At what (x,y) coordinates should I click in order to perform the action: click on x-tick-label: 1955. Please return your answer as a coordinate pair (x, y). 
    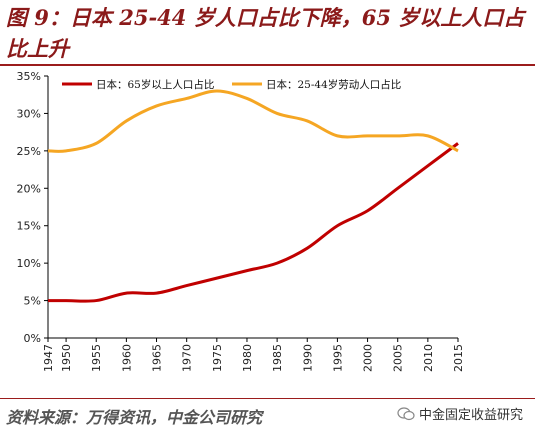
    Looking at the image, I should click on (96, 358).